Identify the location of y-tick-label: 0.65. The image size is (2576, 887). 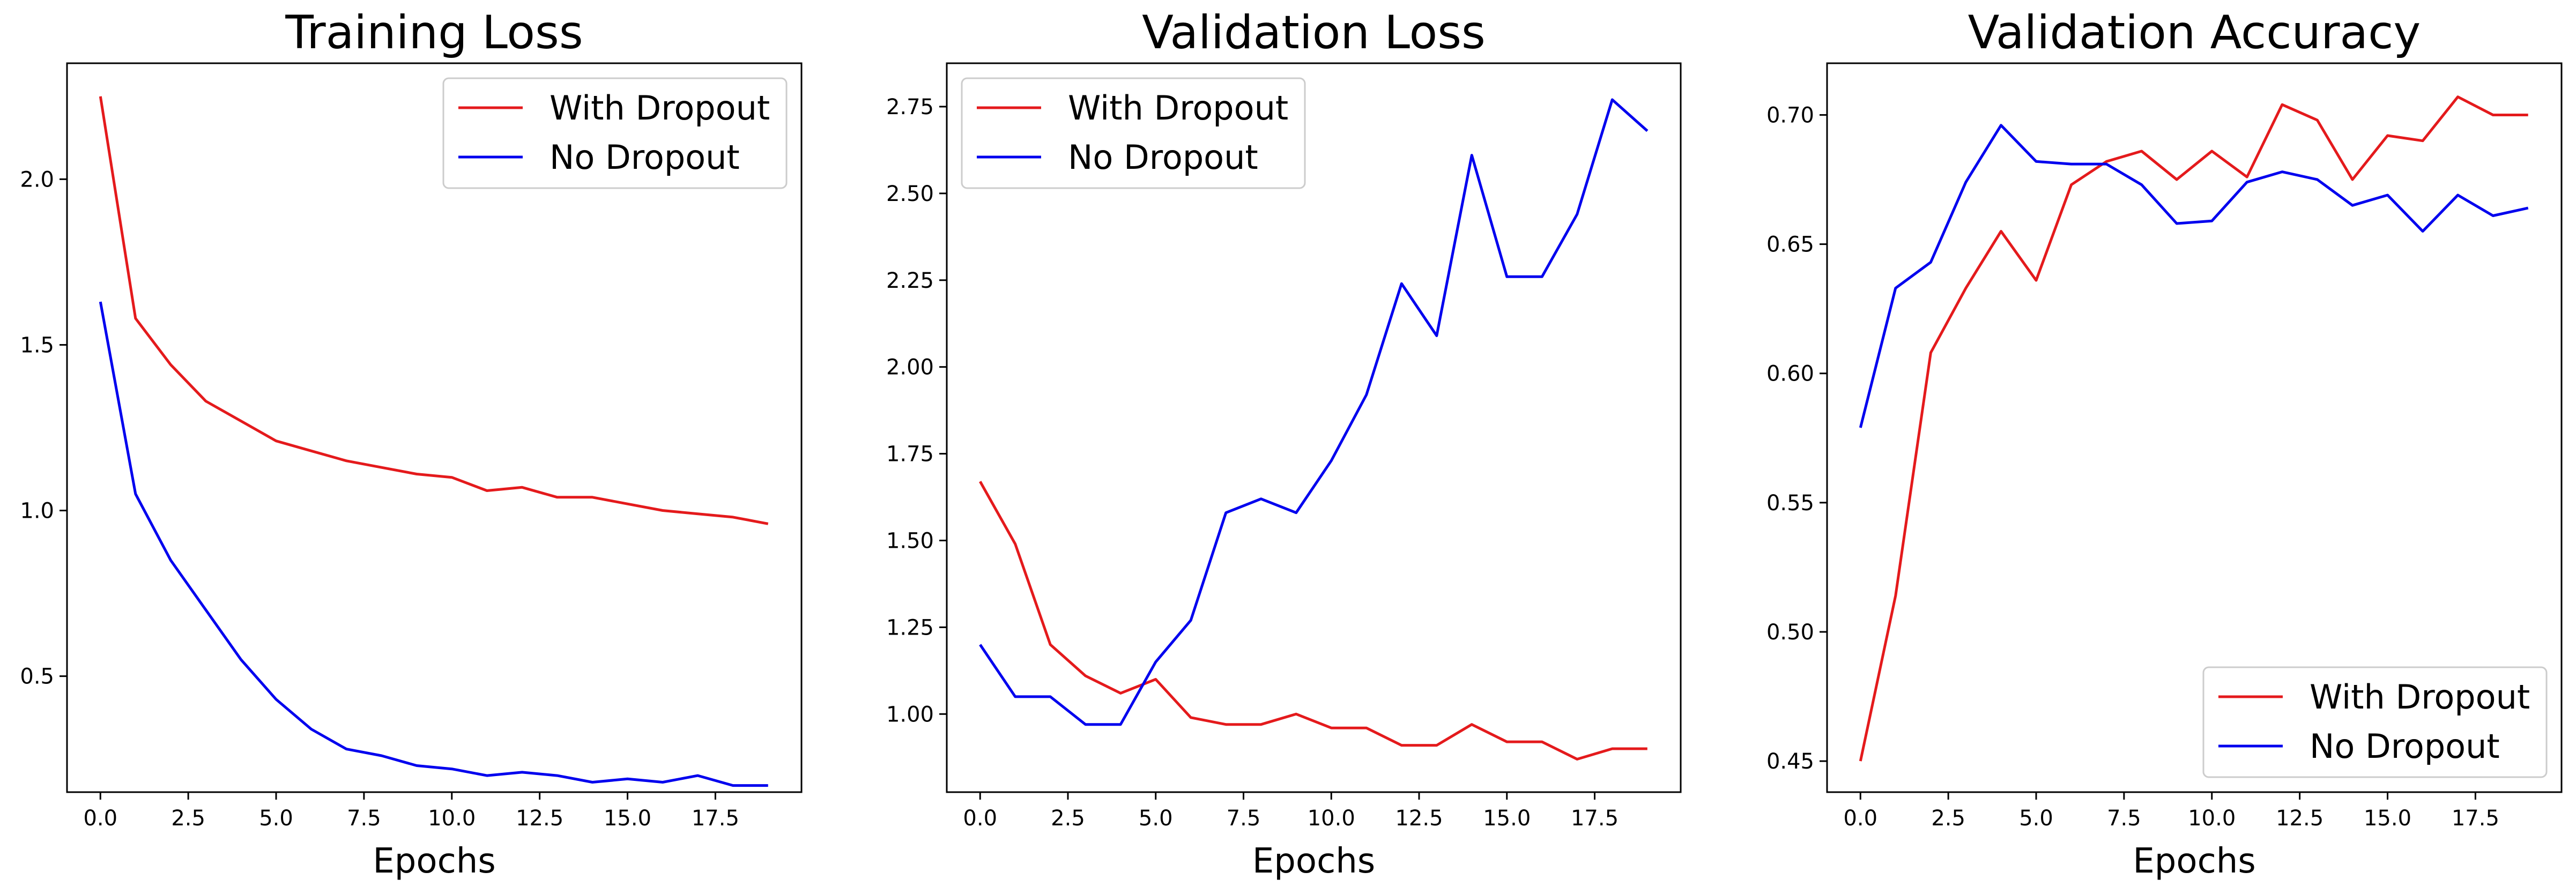
(1790, 245).